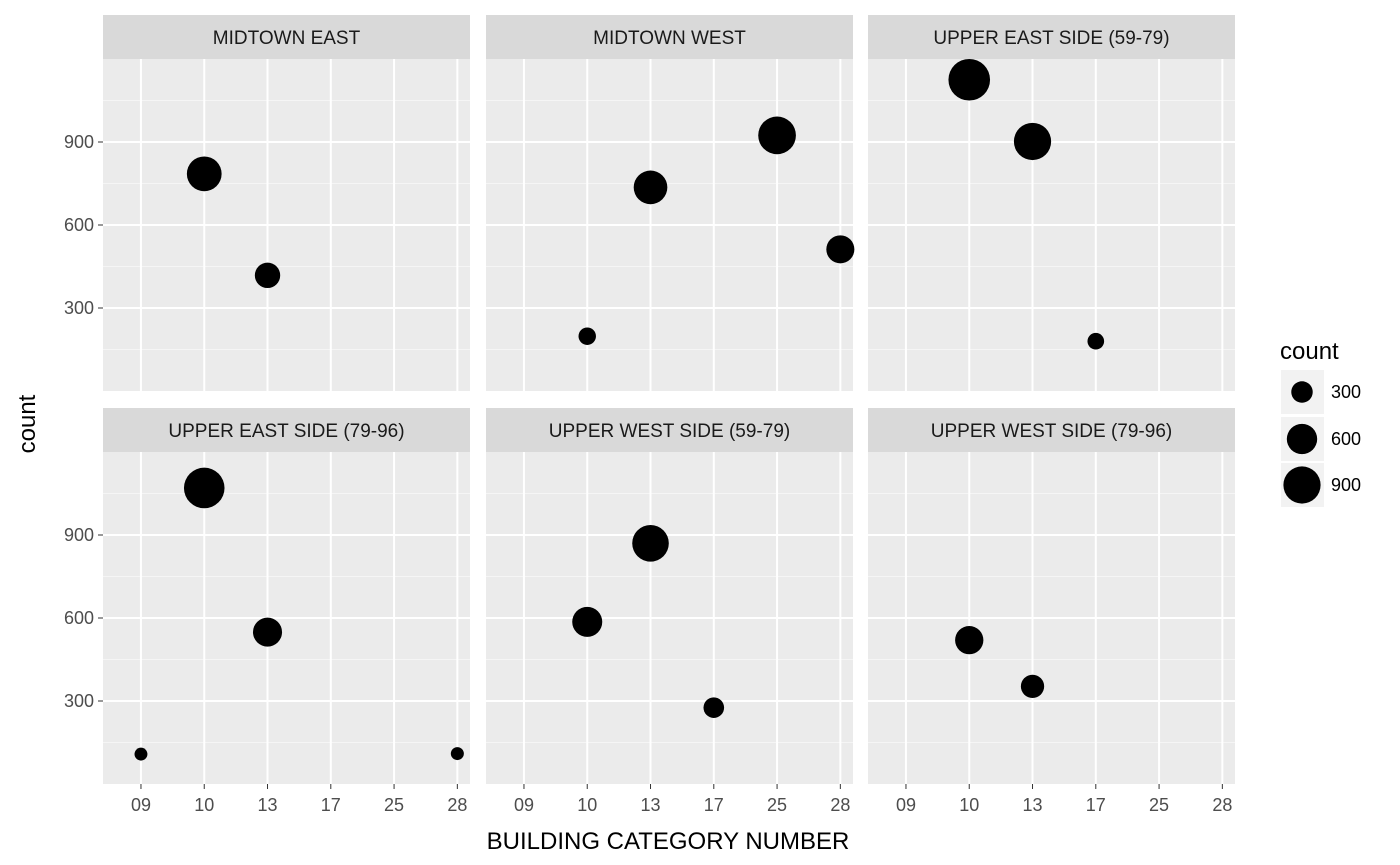 The width and height of the screenshot is (1400, 865). I want to click on y-axis-title: count, so click(27, 423).